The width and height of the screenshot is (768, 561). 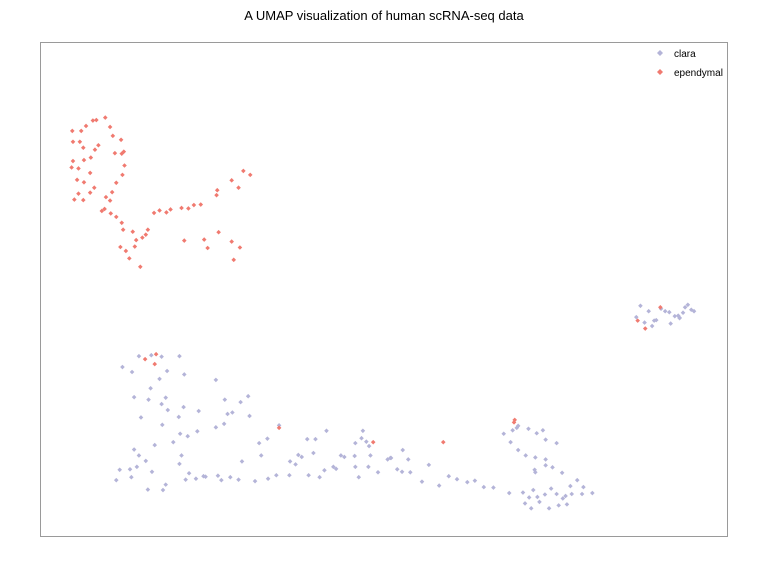 I want to click on legend-entry-1: ependymal, so click(x=690, y=73).